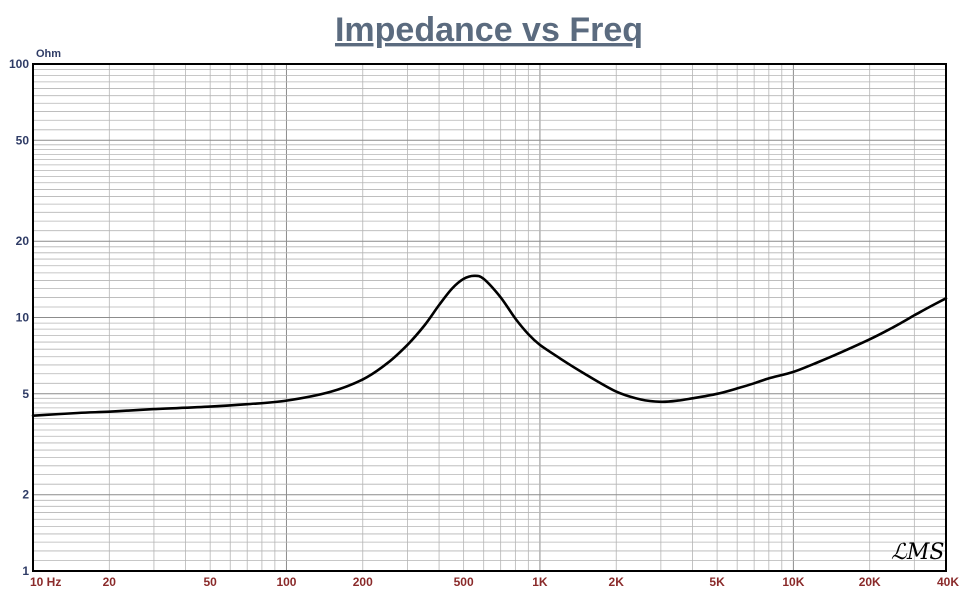 The image size is (968, 607). I want to click on y-axis-unit-label: Ohm, so click(48, 54).